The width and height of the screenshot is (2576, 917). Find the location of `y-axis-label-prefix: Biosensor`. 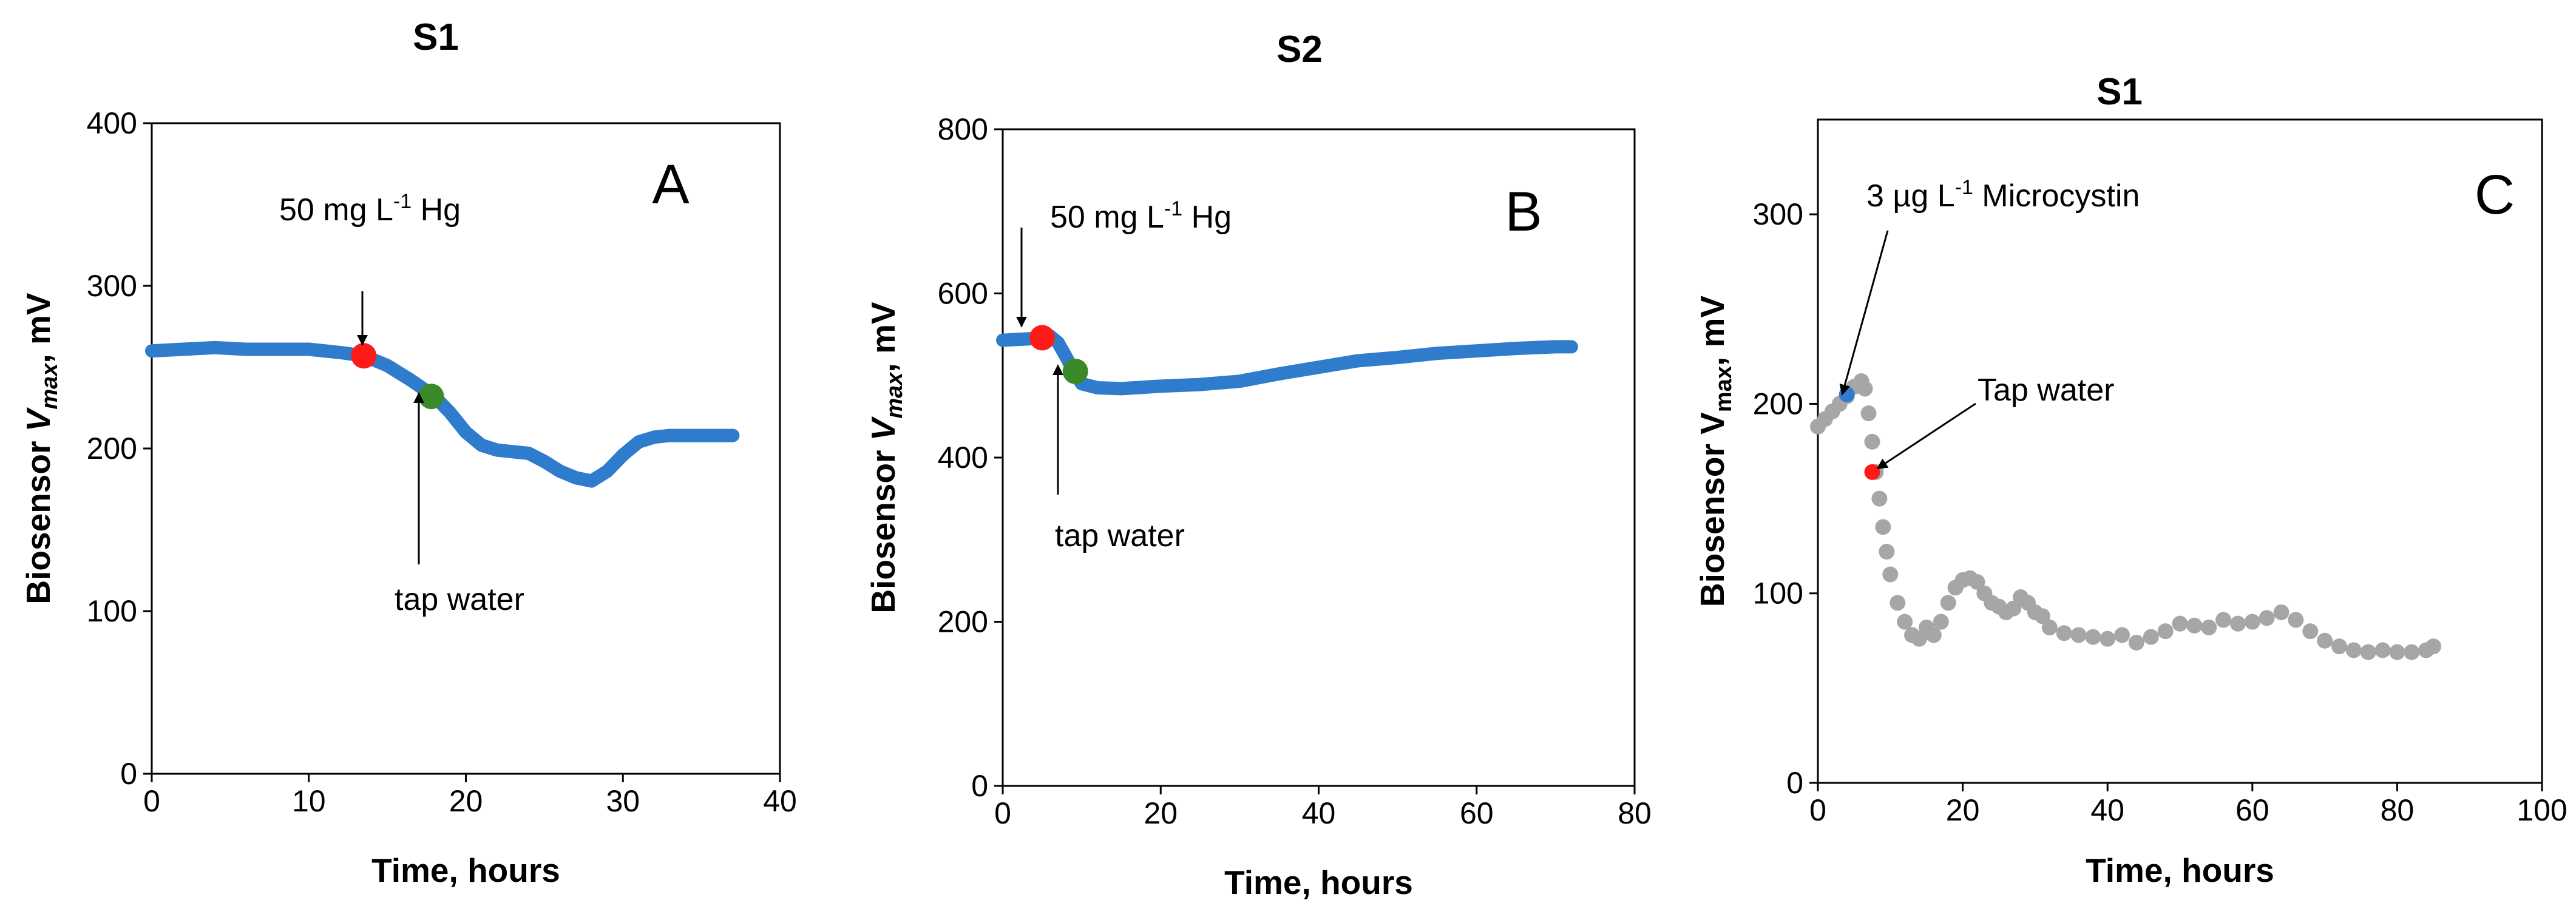

y-axis-label-prefix: Biosensor is located at coordinates (883, 527).